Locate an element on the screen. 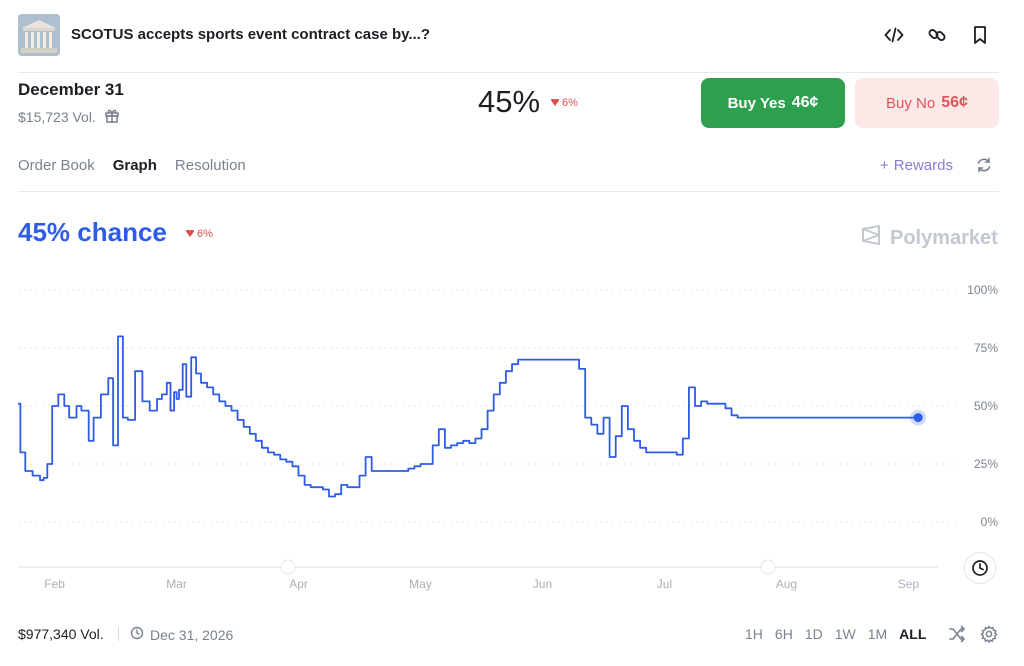 The image size is (1024, 666). y-axis-ticks: 100% 75% 50% 25% 0% is located at coordinates (982, 406).